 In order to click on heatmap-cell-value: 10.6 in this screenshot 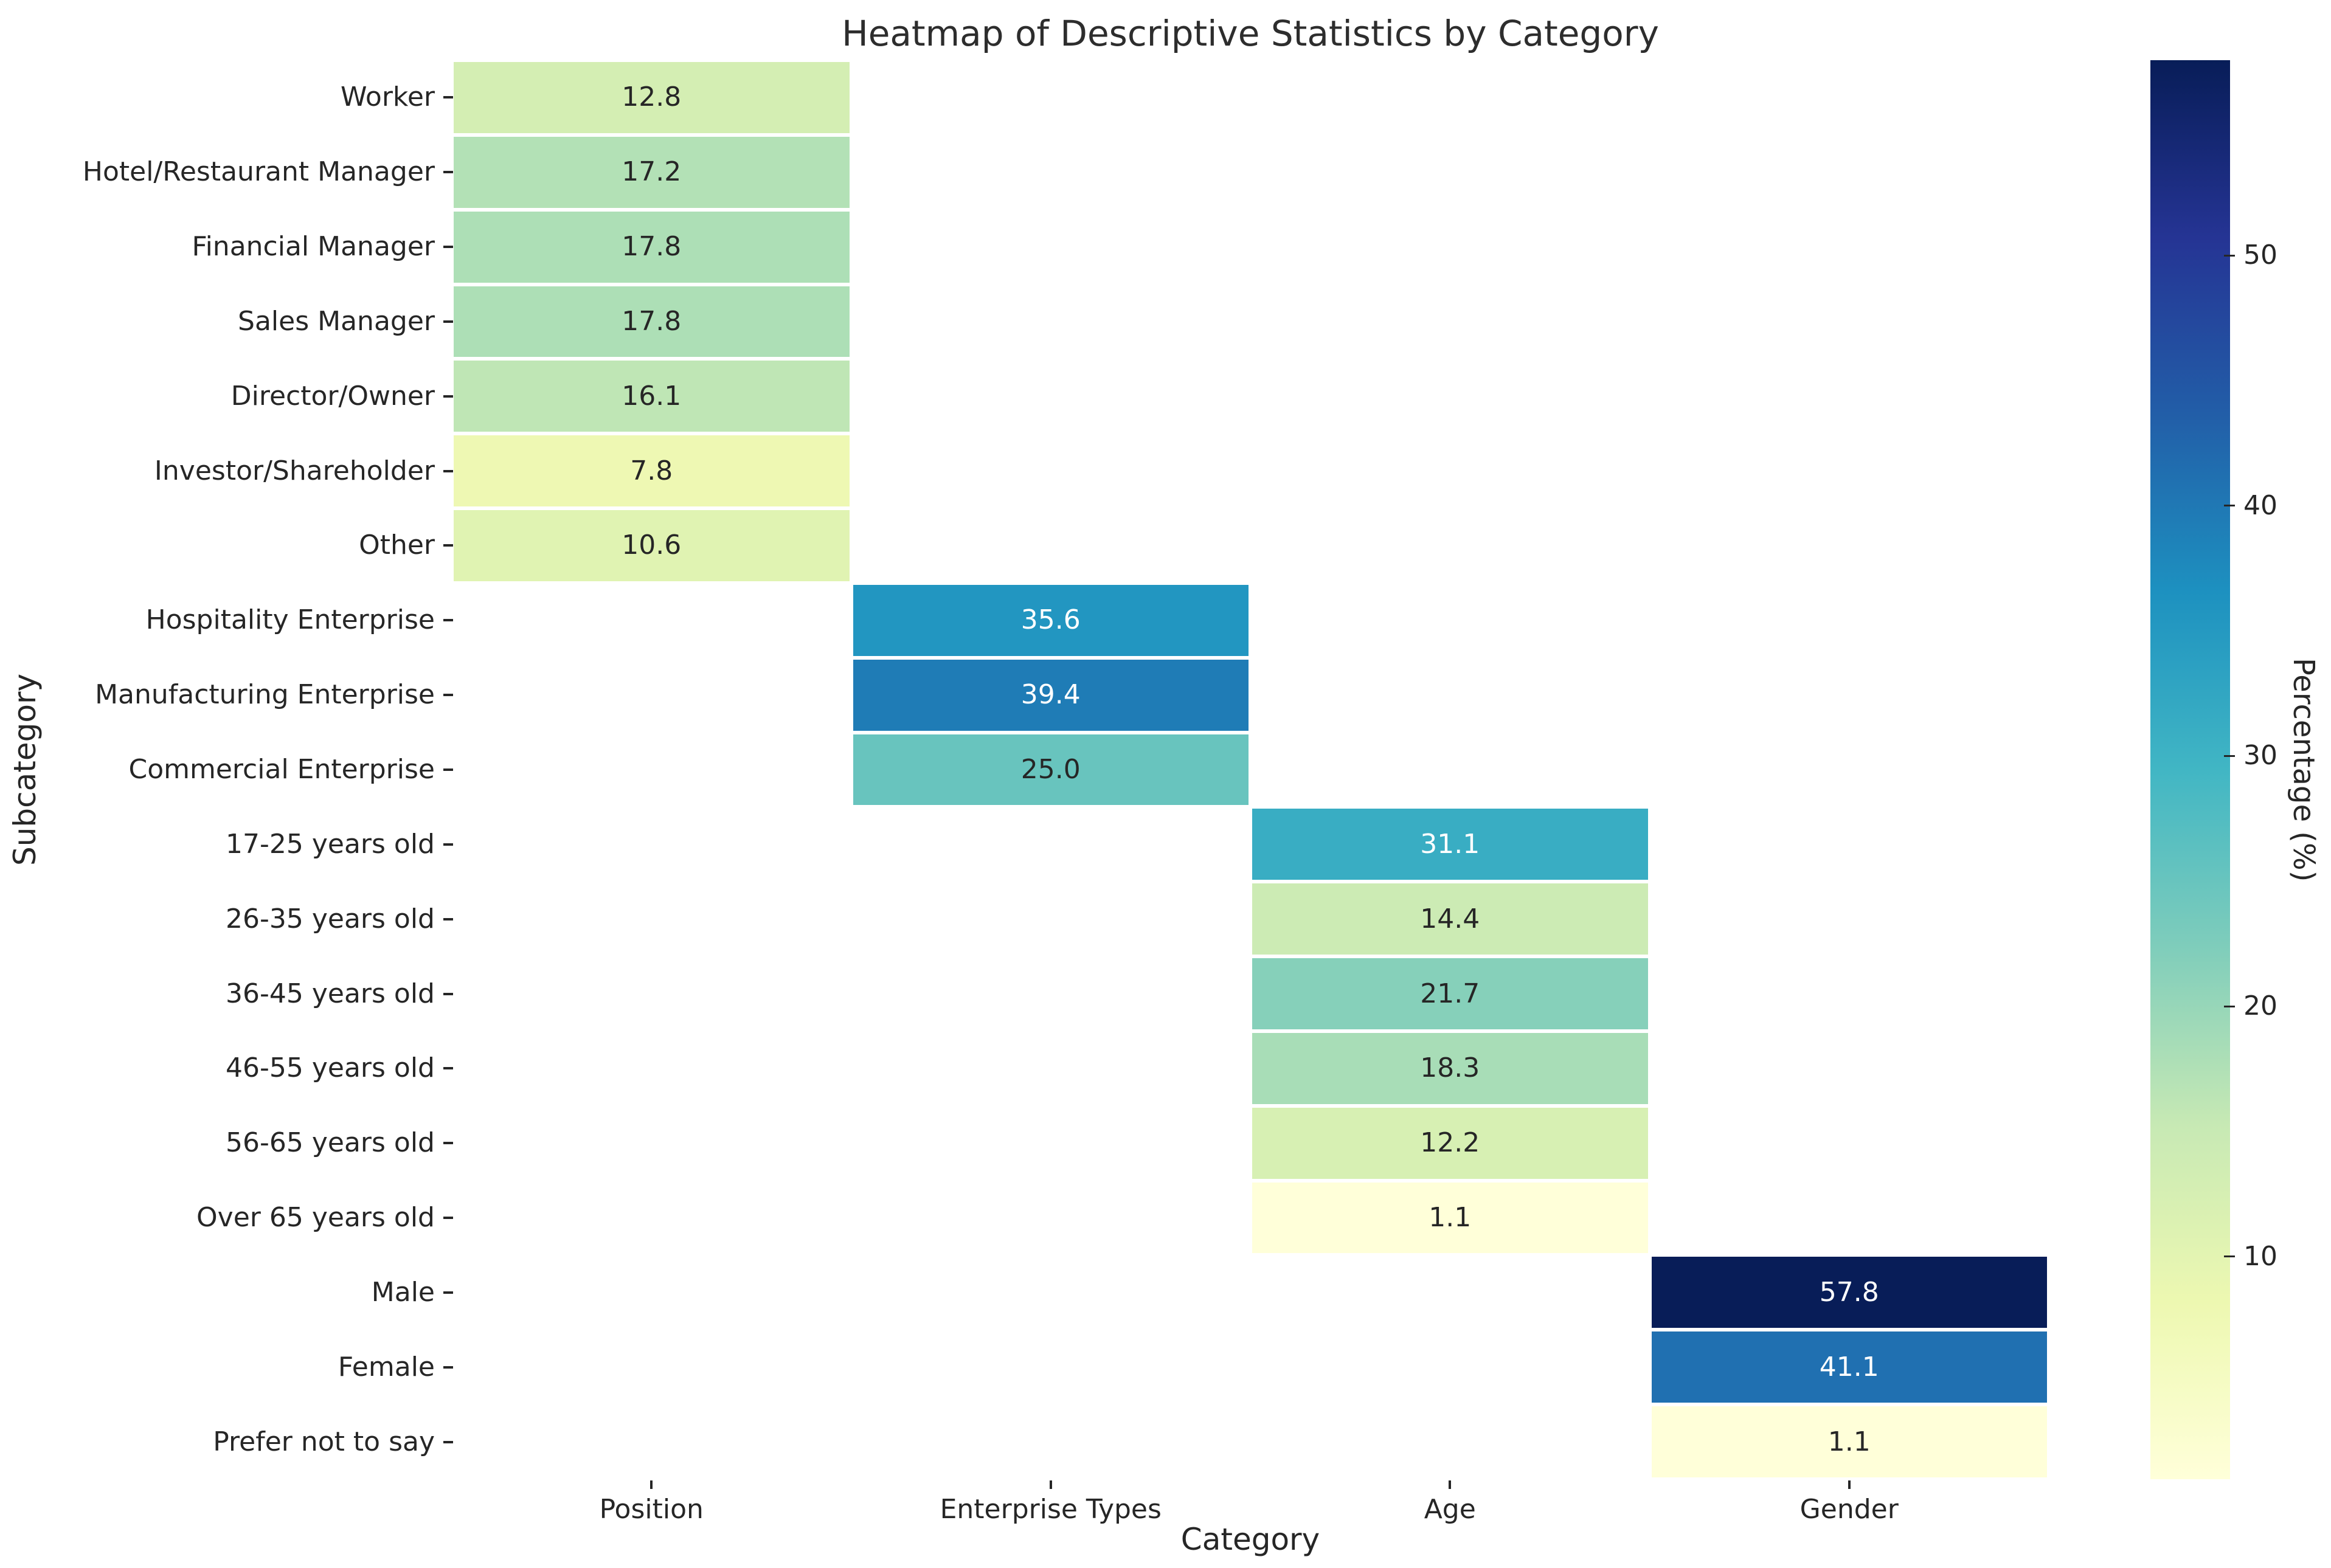, I will do `click(652, 545)`.